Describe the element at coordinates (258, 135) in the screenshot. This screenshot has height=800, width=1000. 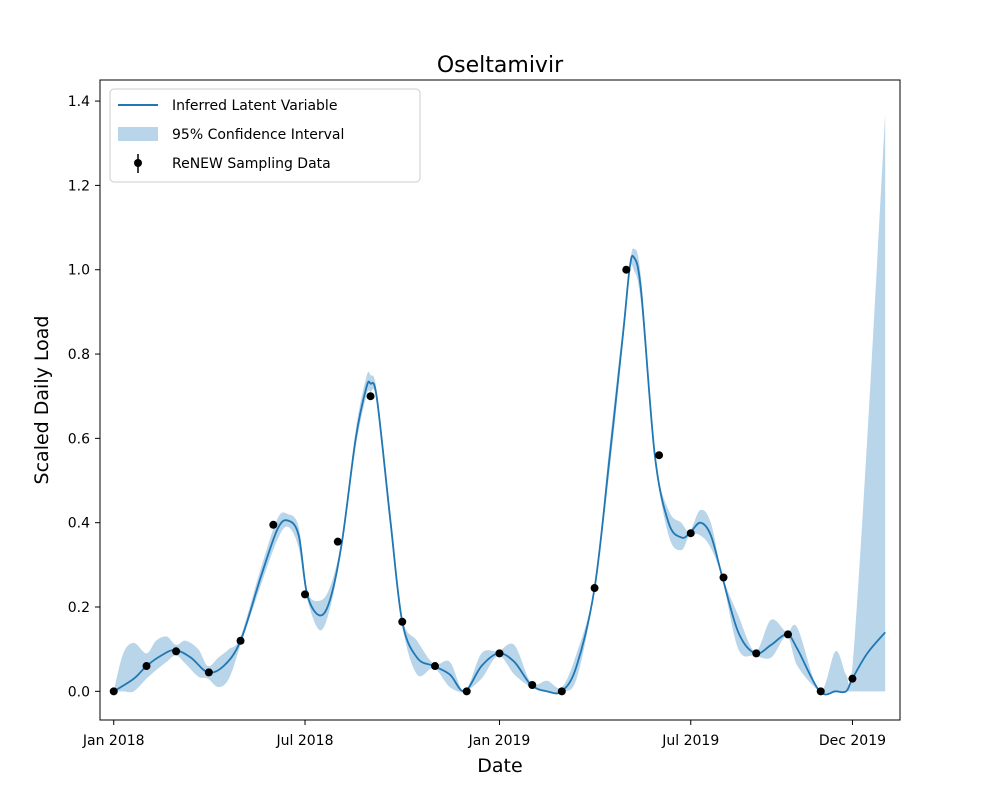
I see `legend-label-confidence: 95% Confidence Interval` at that location.